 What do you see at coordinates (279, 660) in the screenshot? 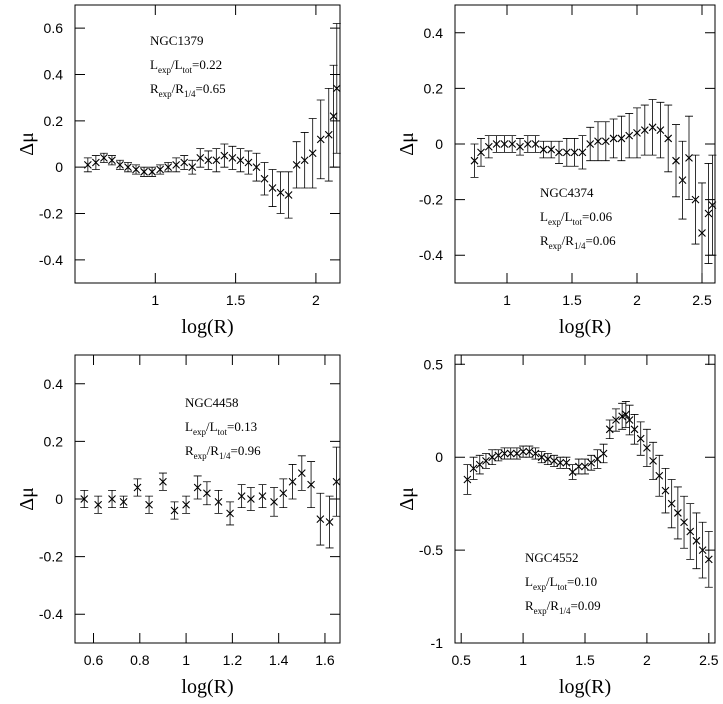
I see `x-tick-label: 1.4` at bounding box center [279, 660].